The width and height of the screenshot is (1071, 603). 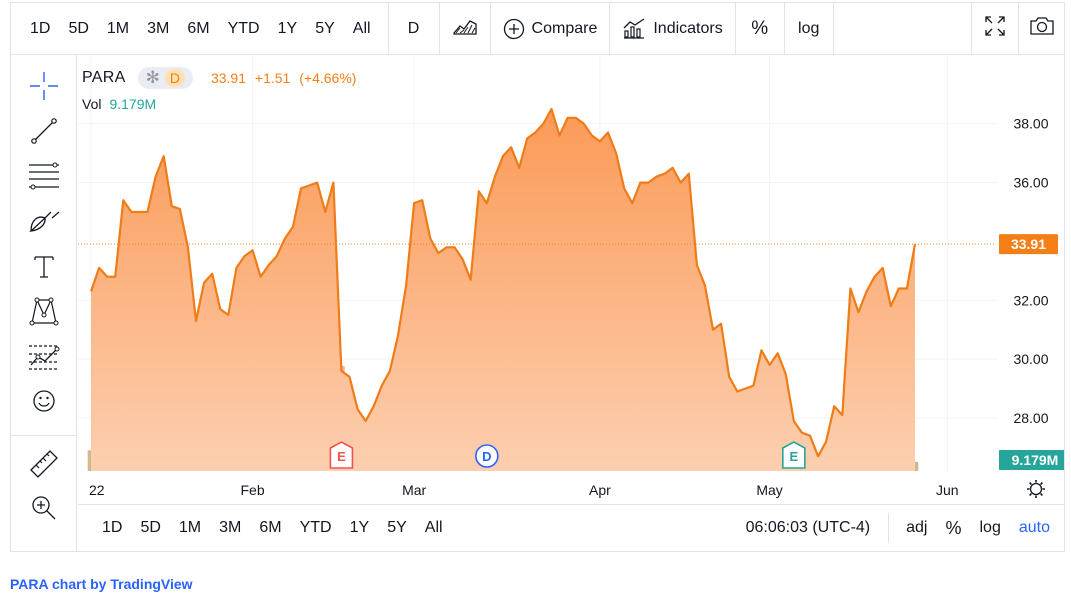 What do you see at coordinates (48, 584) in the screenshot?
I see `attribution-prefix: PARA chart` at bounding box center [48, 584].